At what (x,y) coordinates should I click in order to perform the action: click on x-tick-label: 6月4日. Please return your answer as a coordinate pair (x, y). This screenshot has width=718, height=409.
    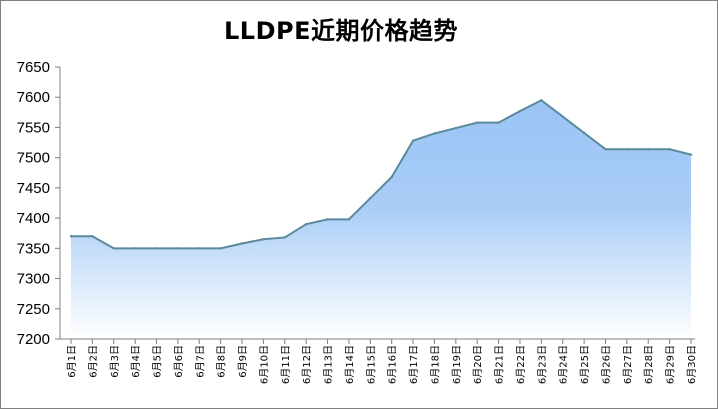
    Looking at the image, I should click on (136, 361).